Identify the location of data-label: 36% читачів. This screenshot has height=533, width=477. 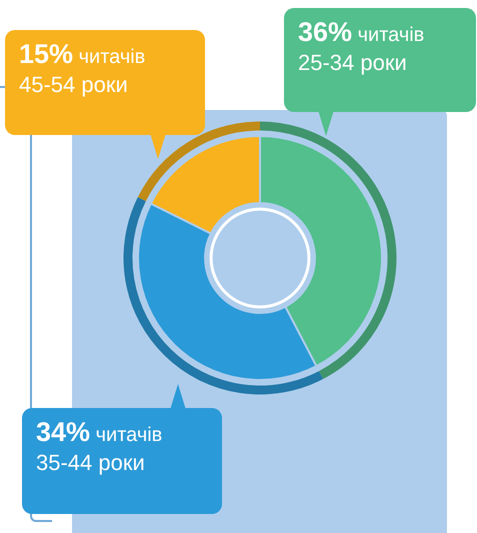
(361, 32).